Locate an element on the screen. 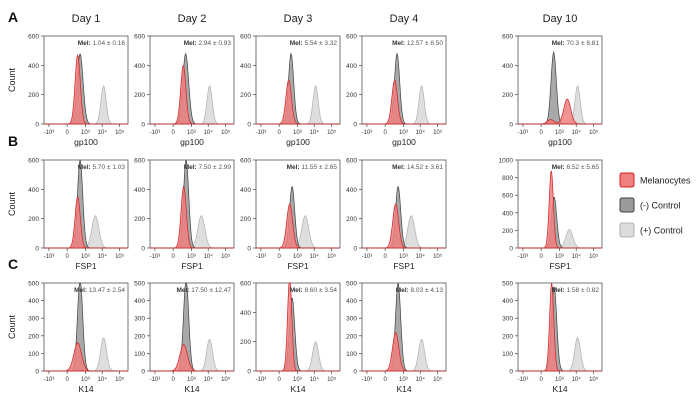 The width and height of the screenshot is (700, 416). legend-swatch is located at coordinates (627, 180).